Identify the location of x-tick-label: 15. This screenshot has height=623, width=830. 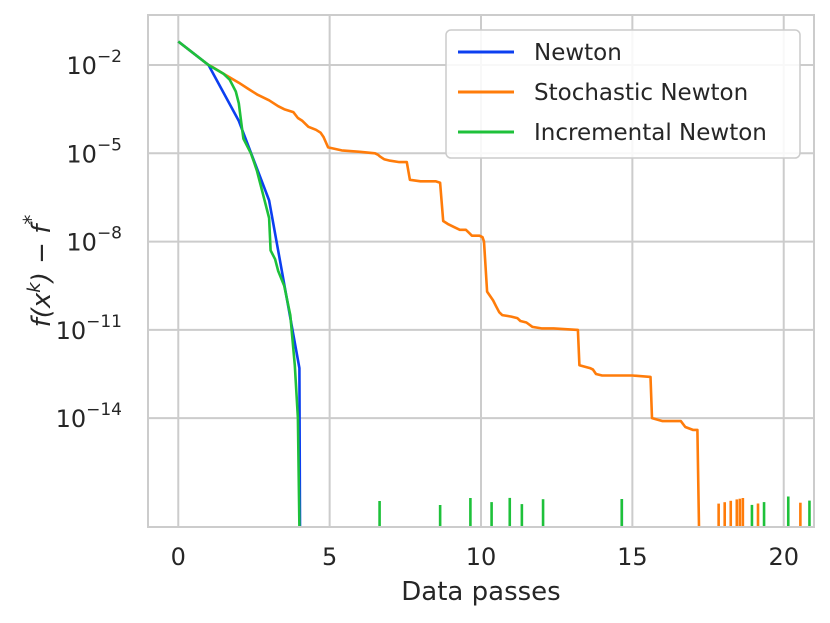
(632, 557).